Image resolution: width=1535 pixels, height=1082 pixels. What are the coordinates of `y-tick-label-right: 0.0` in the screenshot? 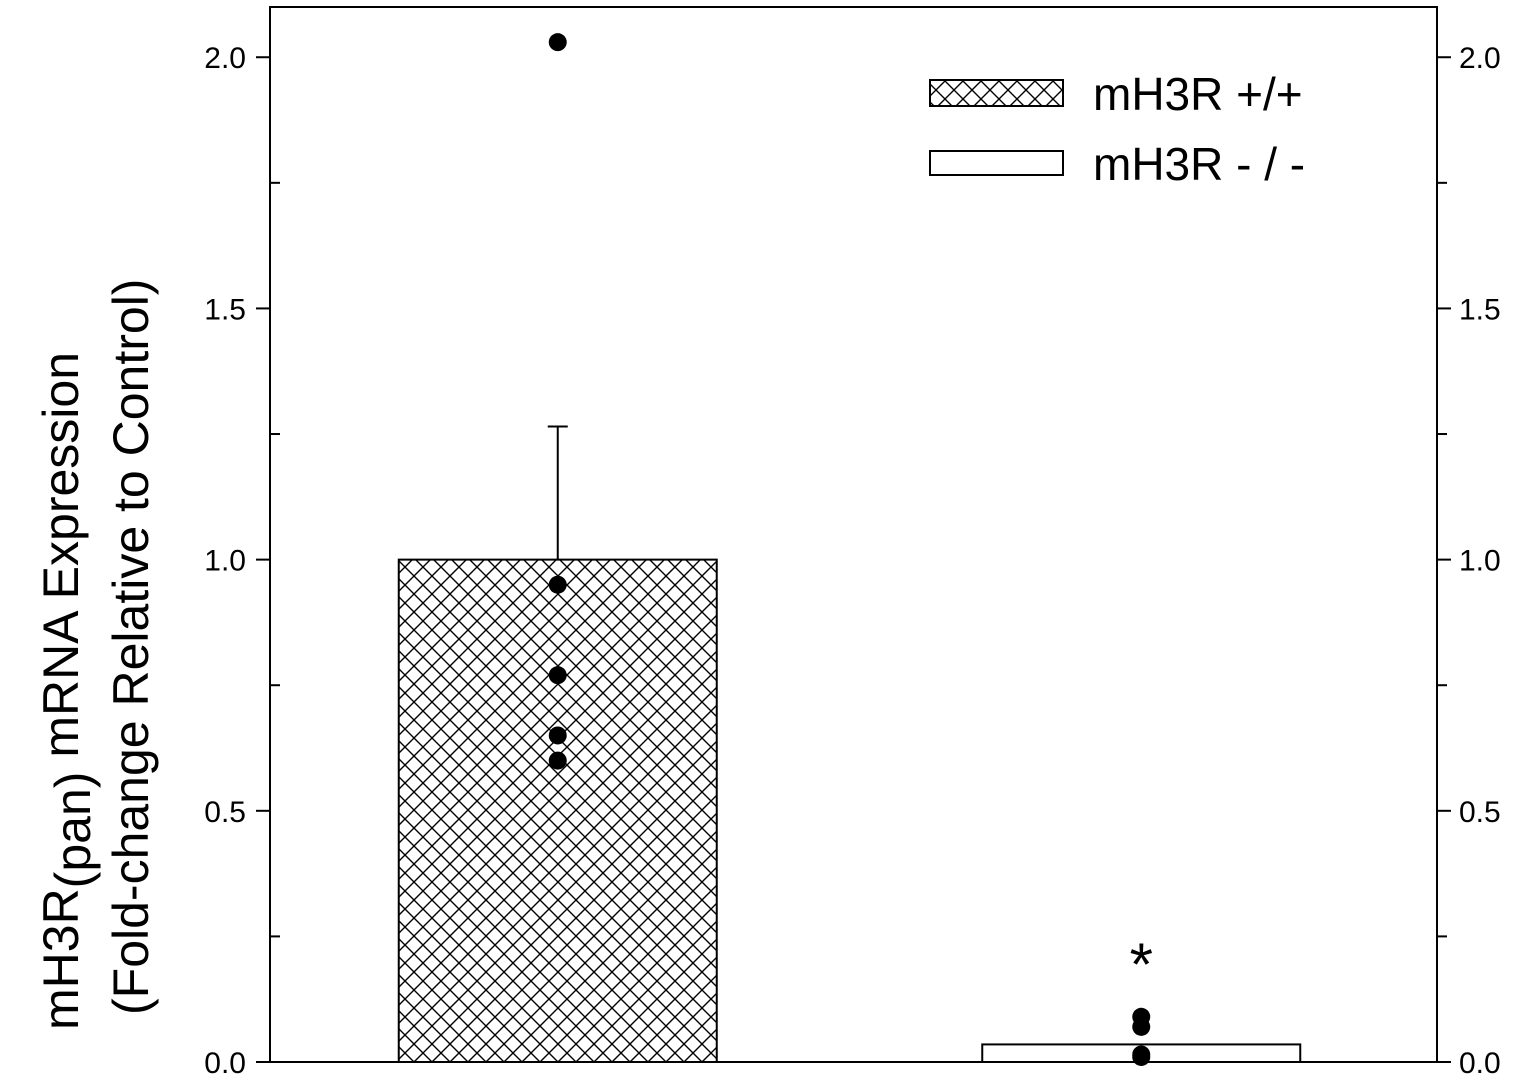 It's located at (1480, 1063).